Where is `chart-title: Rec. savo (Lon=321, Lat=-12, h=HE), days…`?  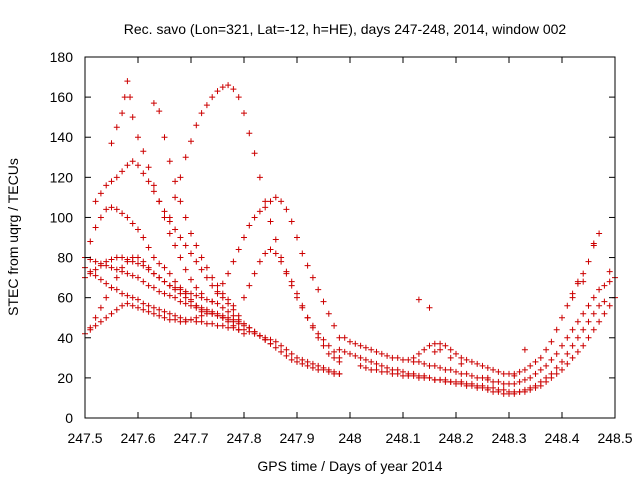
chart-title: Rec. savo (Lon=321, Lat=-12, h=HE), days… is located at coordinates (345, 29).